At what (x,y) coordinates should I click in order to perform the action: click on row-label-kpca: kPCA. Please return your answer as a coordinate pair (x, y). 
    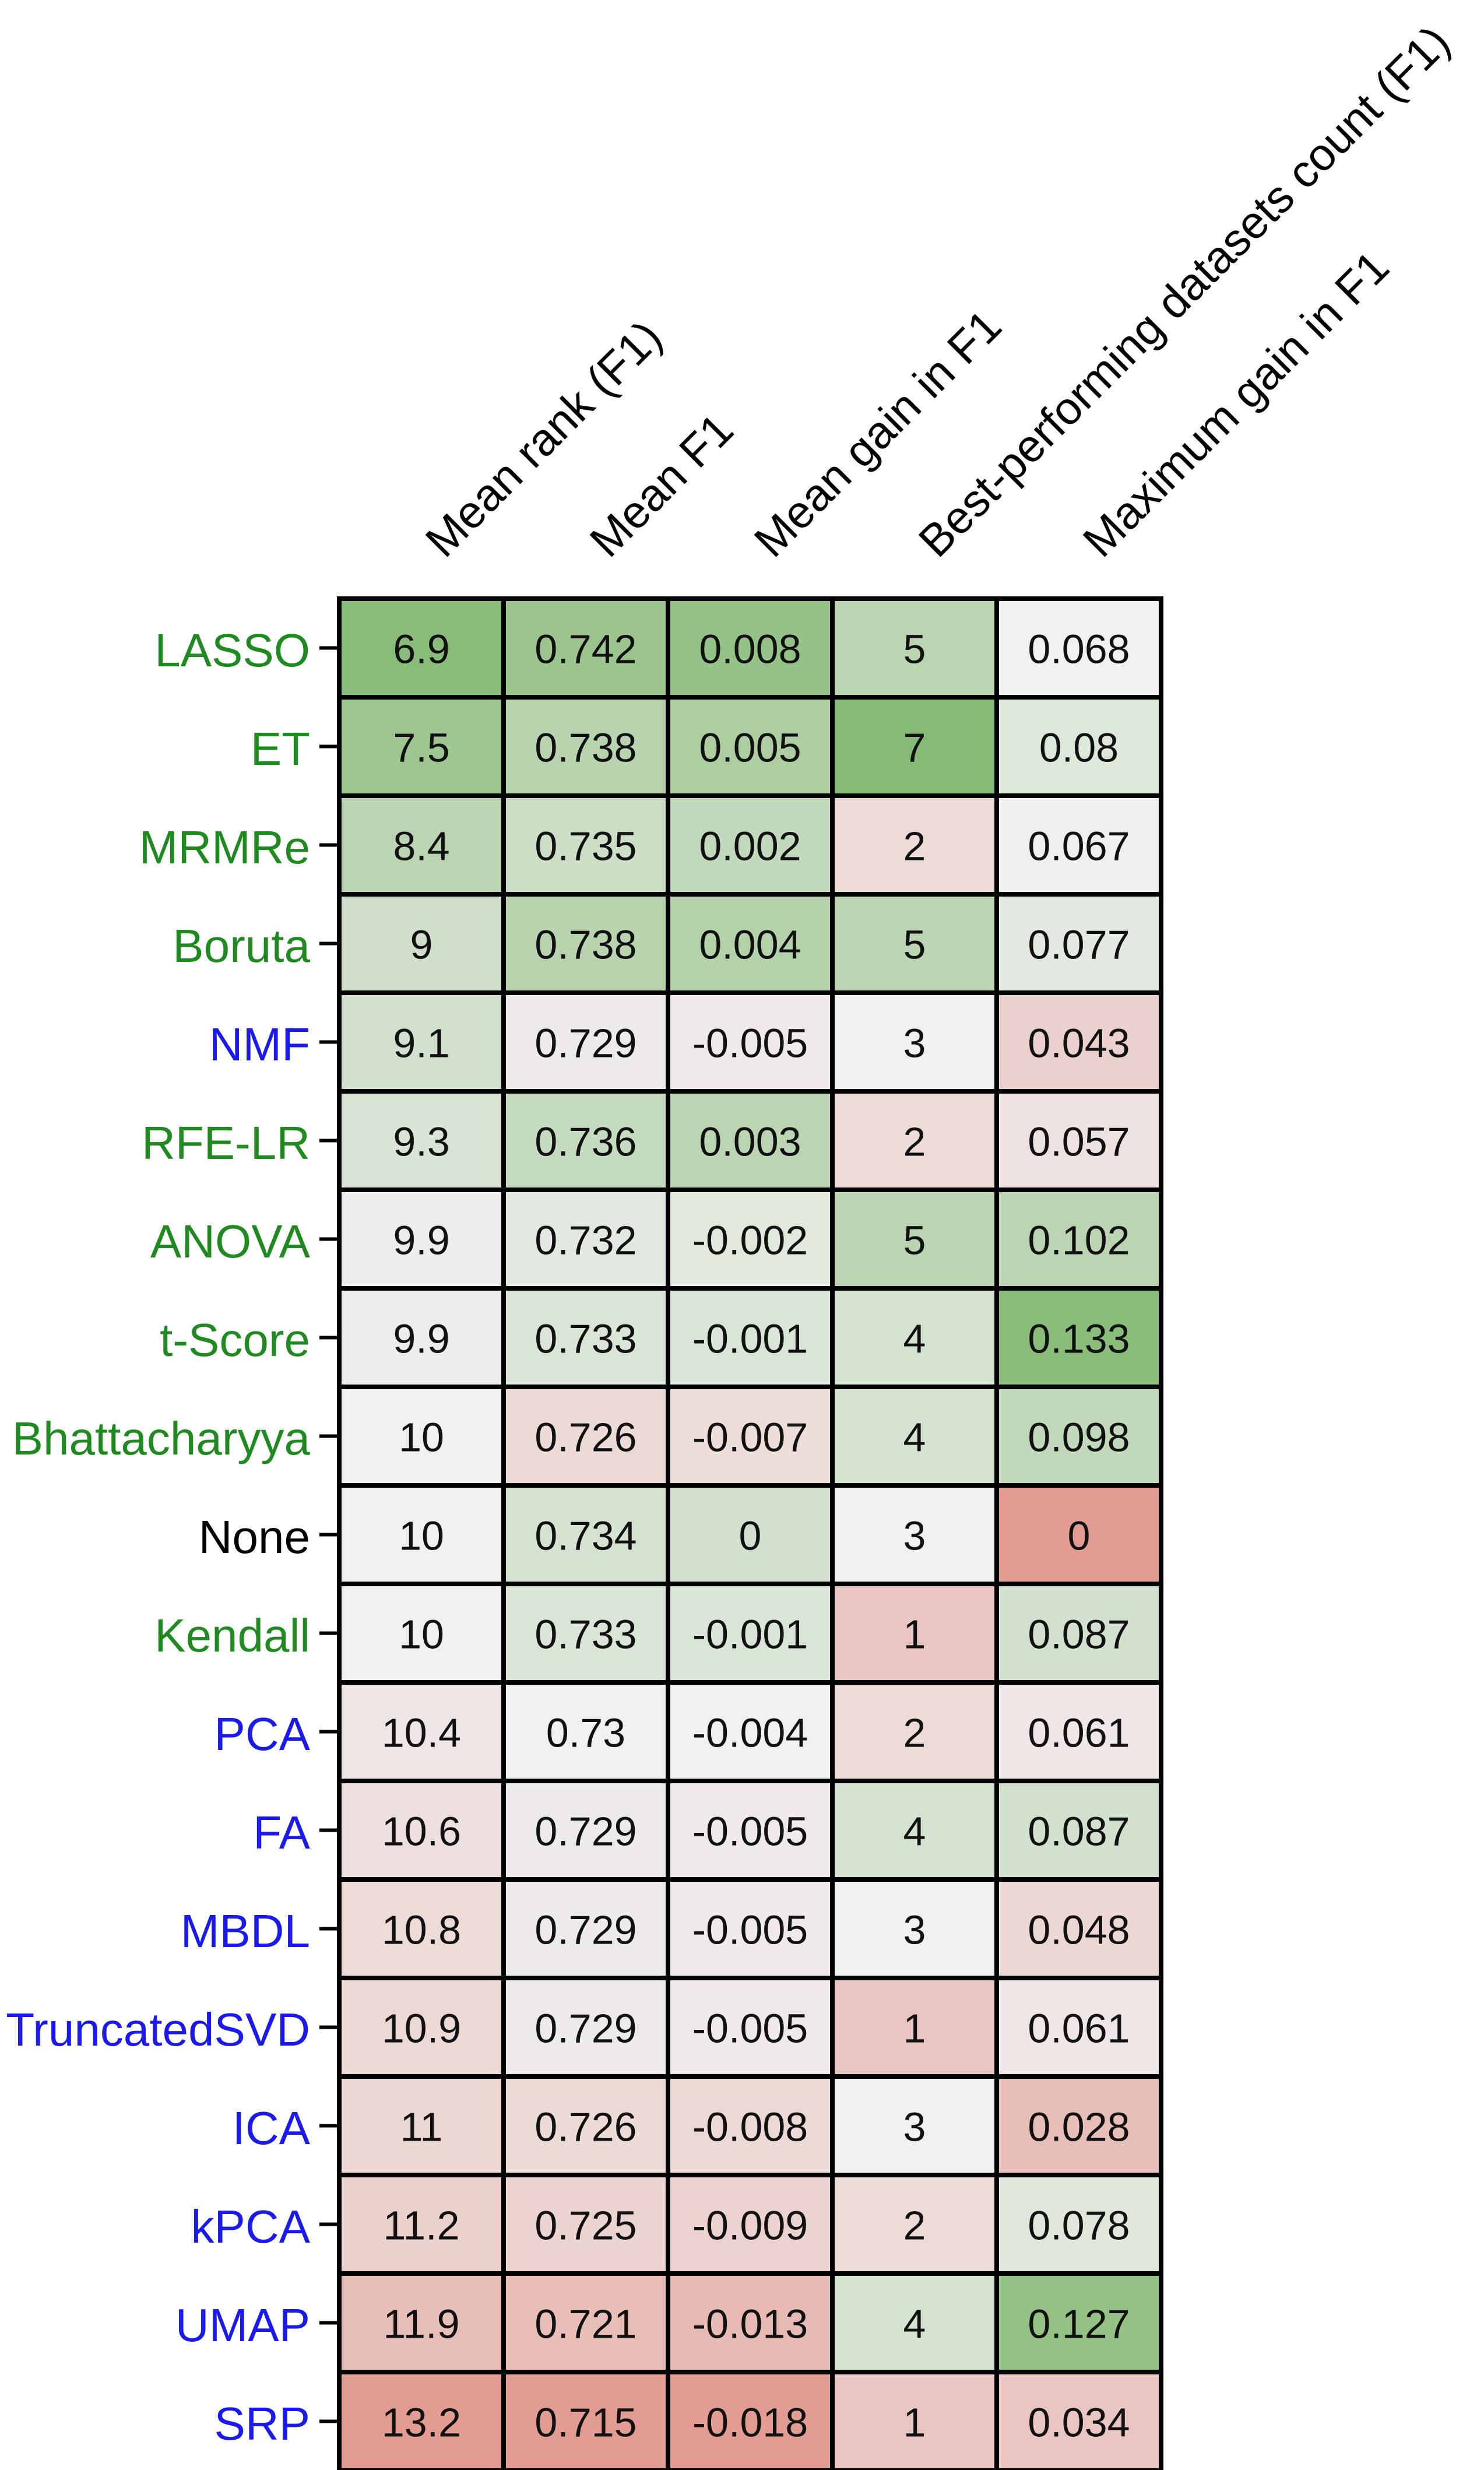
    Looking at the image, I should click on (251, 2227).